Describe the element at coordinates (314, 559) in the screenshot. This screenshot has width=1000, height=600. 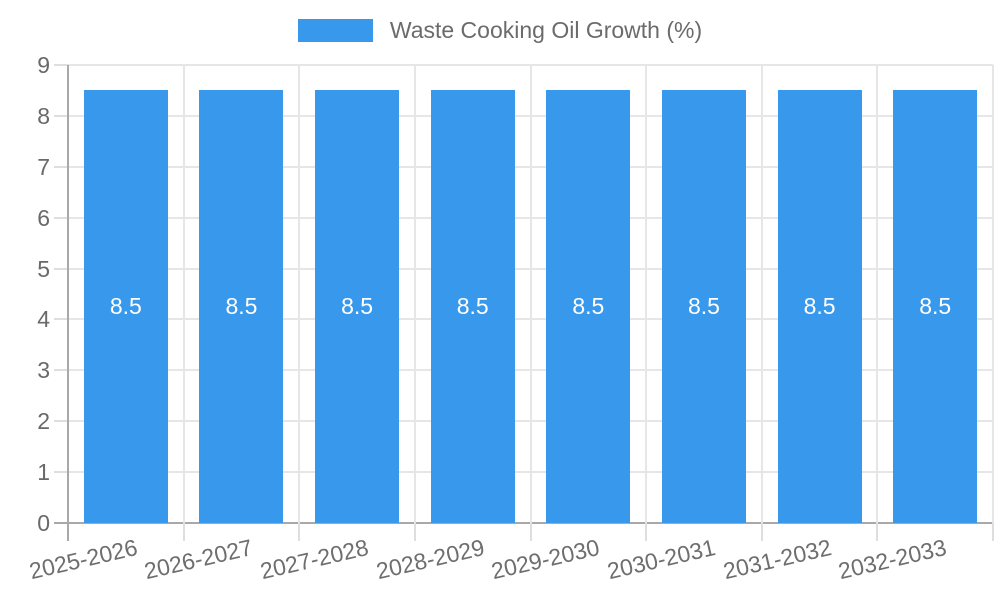
I see `x-tick-label: 2027-2028` at that location.